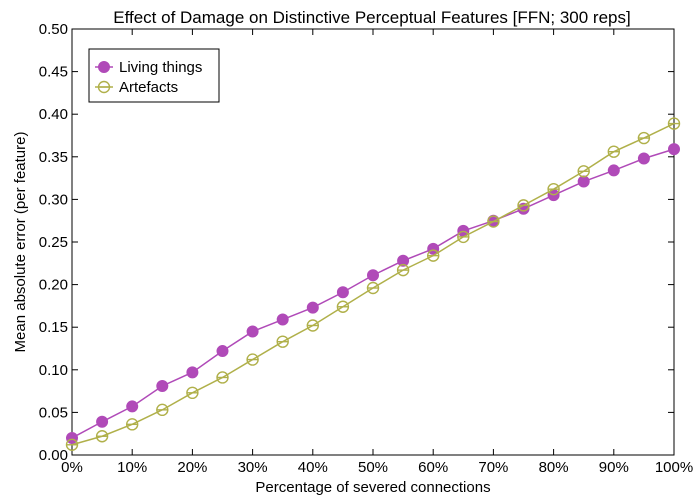 Image resolution: width=700 pixels, height=500 pixels. Describe the element at coordinates (373, 467) in the screenshot. I see `x-tick-label: 50%` at that location.